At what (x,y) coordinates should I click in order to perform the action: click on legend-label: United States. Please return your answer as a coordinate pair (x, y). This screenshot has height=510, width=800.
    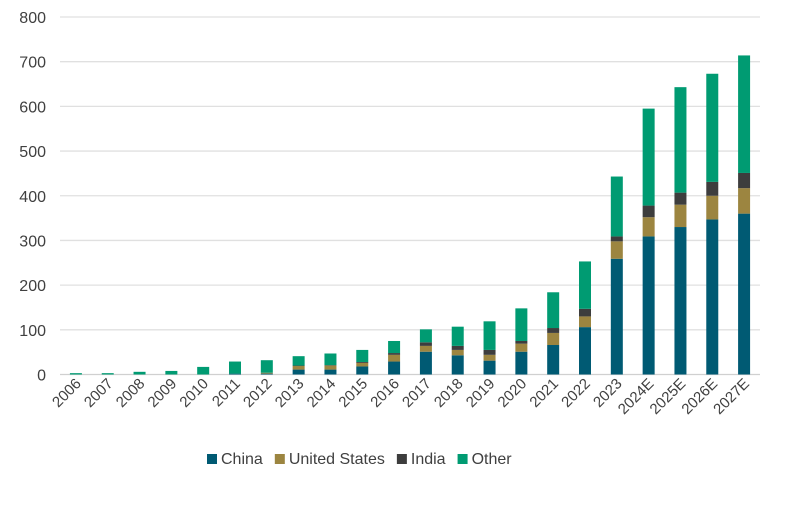
    Looking at the image, I should click on (337, 459).